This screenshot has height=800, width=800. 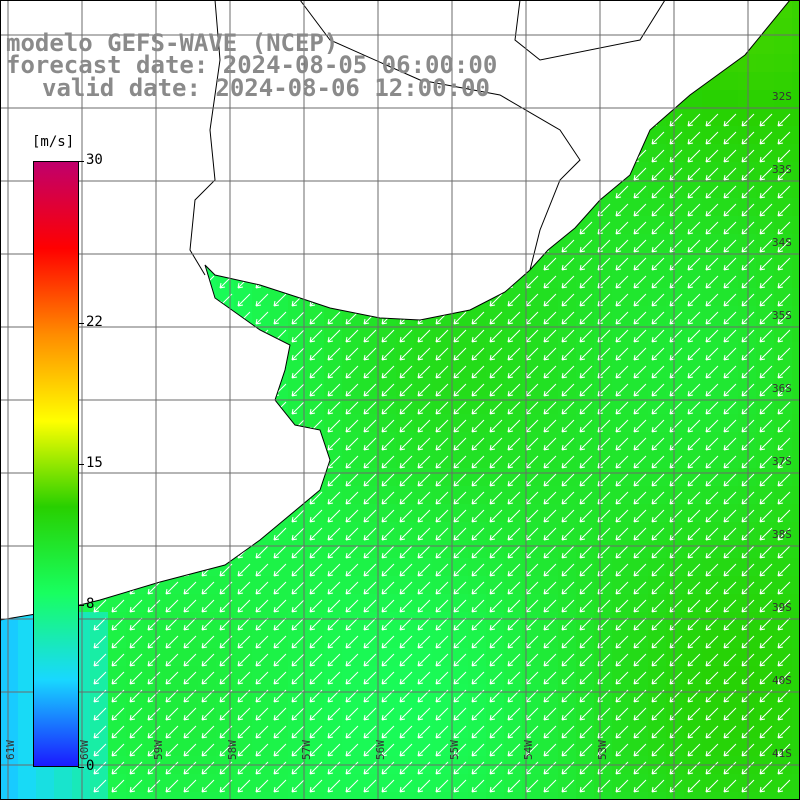 I want to click on colorbar-tick-label: 22, so click(x=94, y=321).